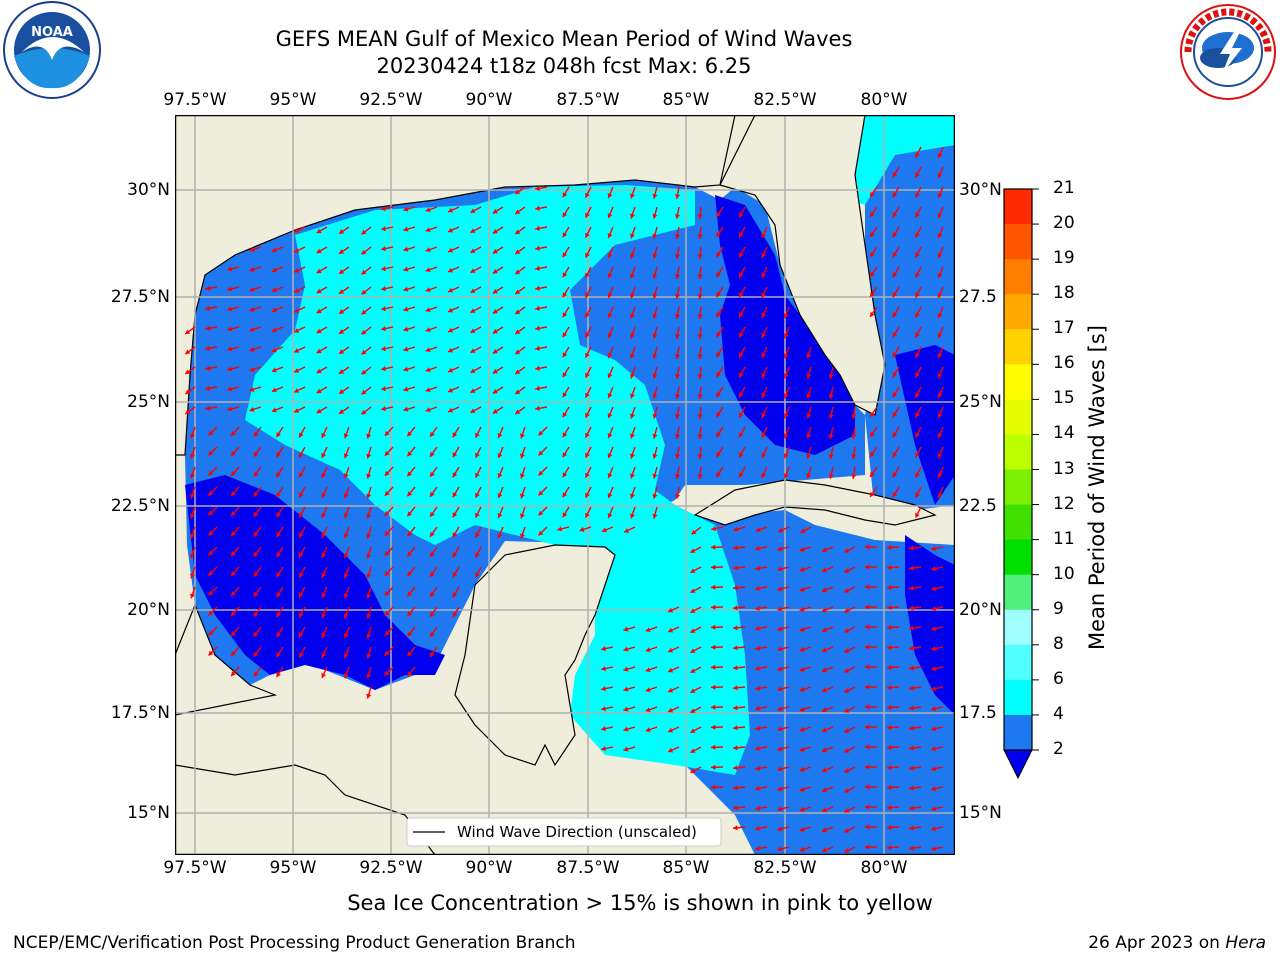 This screenshot has height=960, width=1280. Describe the element at coordinates (140, 713) in the screenshot. I see `lat-label-left: 17.5°N` at that location.